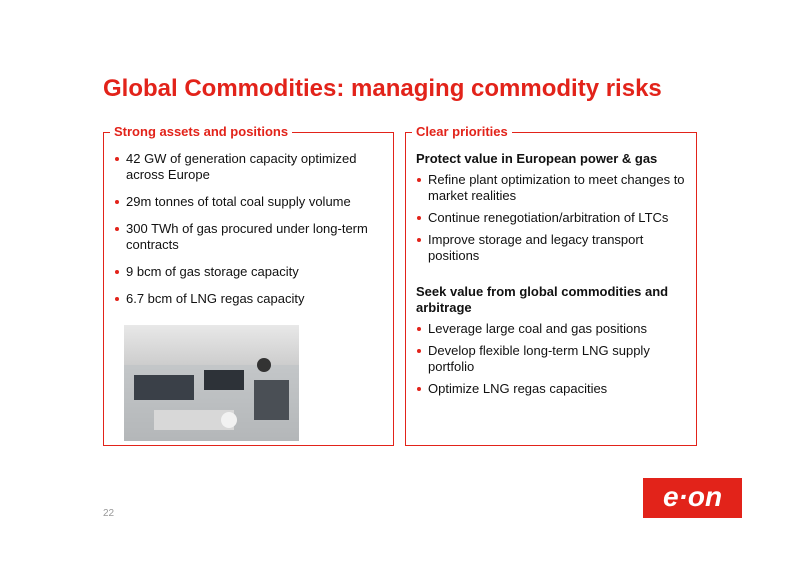 Image resolution: width=800 pixels, height=565 pixels. Describe the element at coordinates (211, 383) in the screenshot. I see `photo` at that location.